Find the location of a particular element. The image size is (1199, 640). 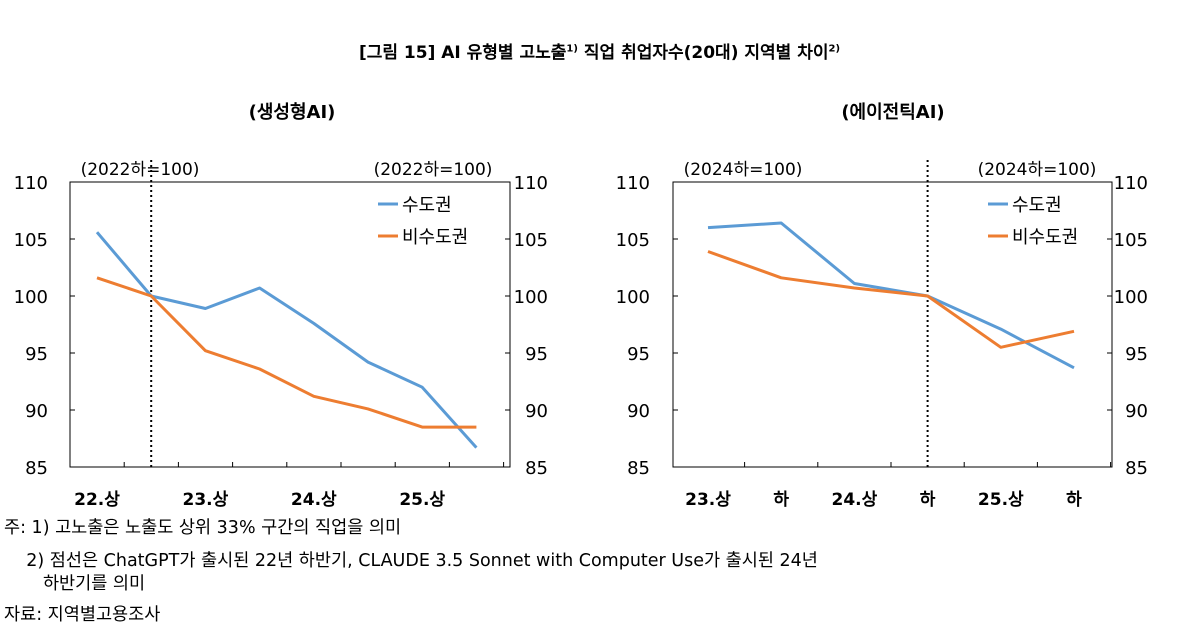

chart1-base-label-left: (2022하=100) is located at coordinates (140, 170).